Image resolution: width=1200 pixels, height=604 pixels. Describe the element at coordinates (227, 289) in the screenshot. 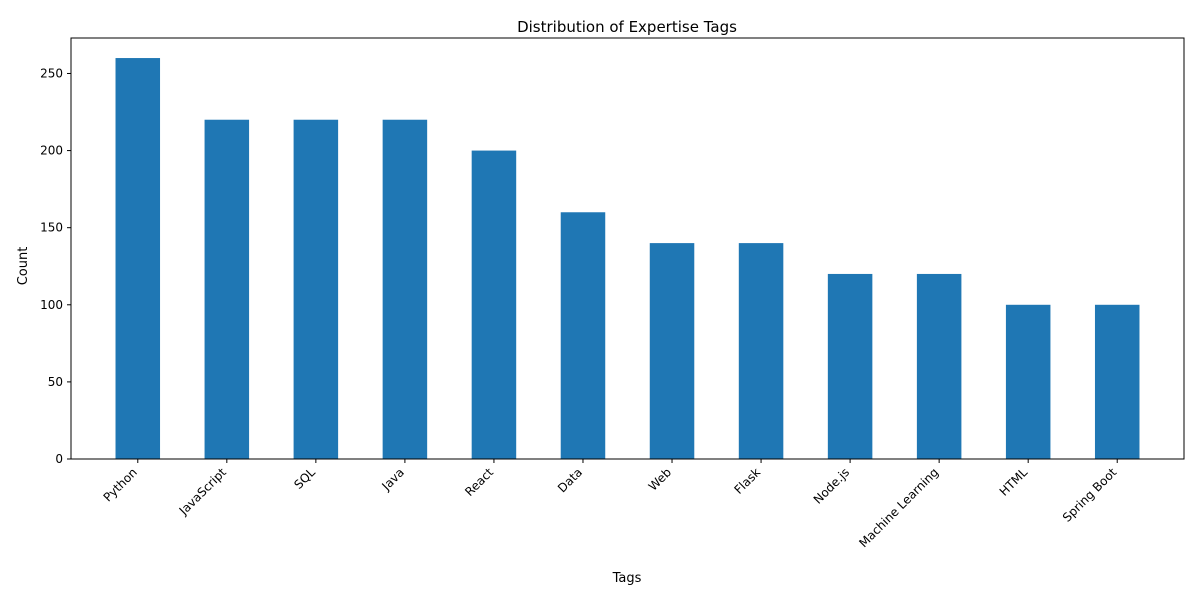

I see `bar-javascript` at that location.